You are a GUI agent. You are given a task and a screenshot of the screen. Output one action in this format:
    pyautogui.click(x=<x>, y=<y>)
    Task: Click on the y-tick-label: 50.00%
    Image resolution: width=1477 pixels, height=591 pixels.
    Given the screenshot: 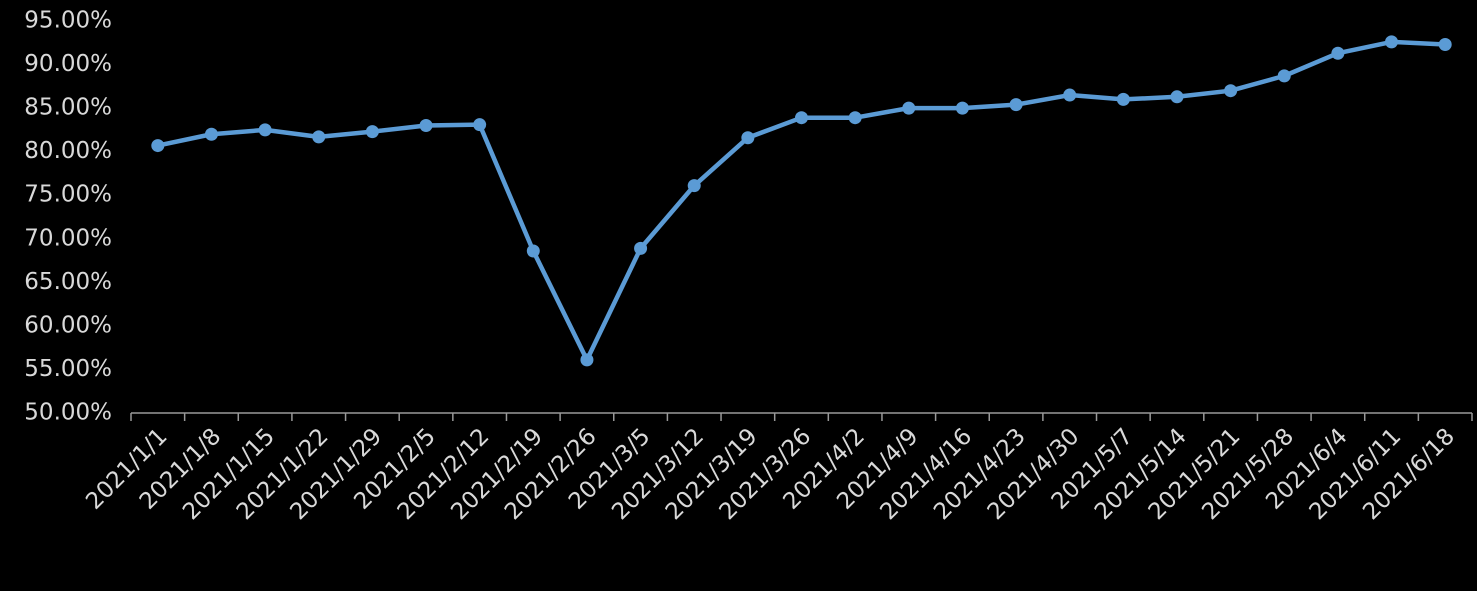 What is the action you would take?
    pyautogui.click(x=68, y=413)
    